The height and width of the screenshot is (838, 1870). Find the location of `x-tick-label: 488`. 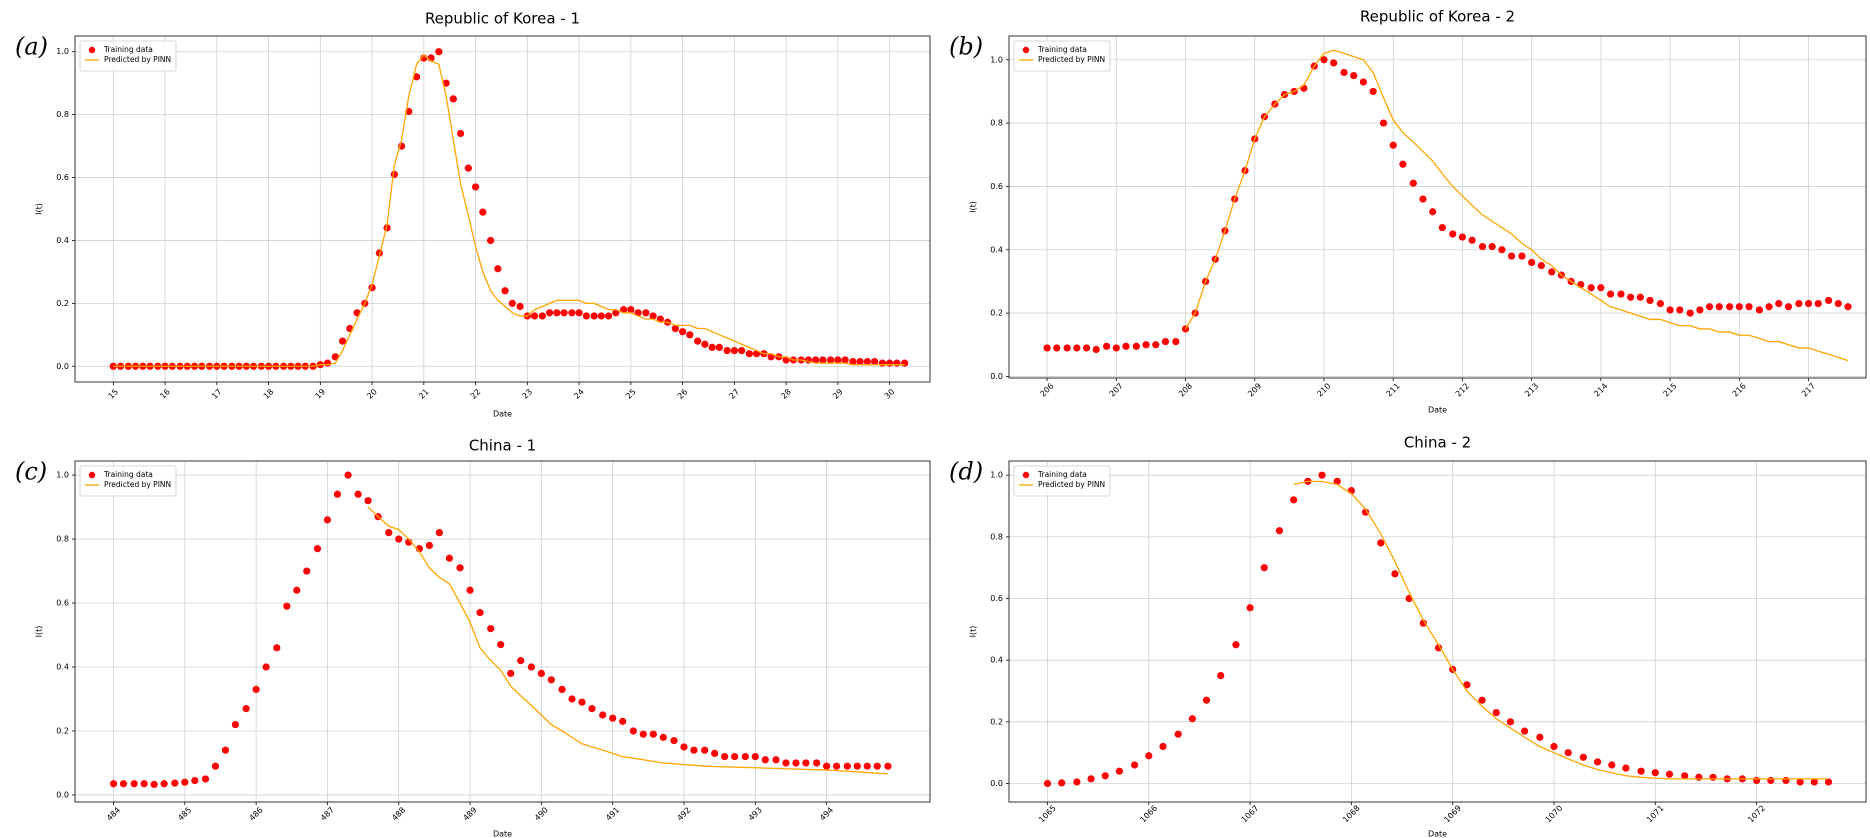

x-tick-label: 488 is located at coordinates (398, 813).